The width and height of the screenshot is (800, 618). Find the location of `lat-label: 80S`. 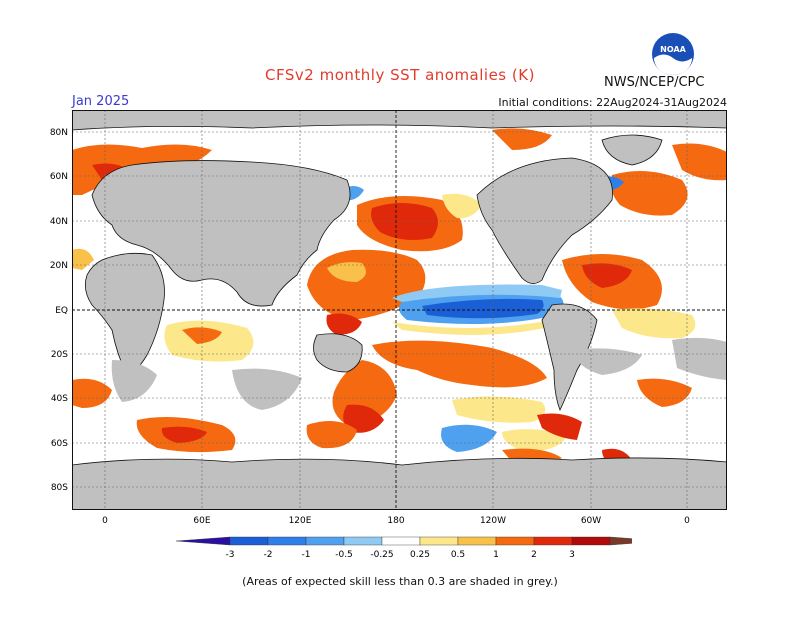

lat-label: 80S is located at coordinates (59, 488).